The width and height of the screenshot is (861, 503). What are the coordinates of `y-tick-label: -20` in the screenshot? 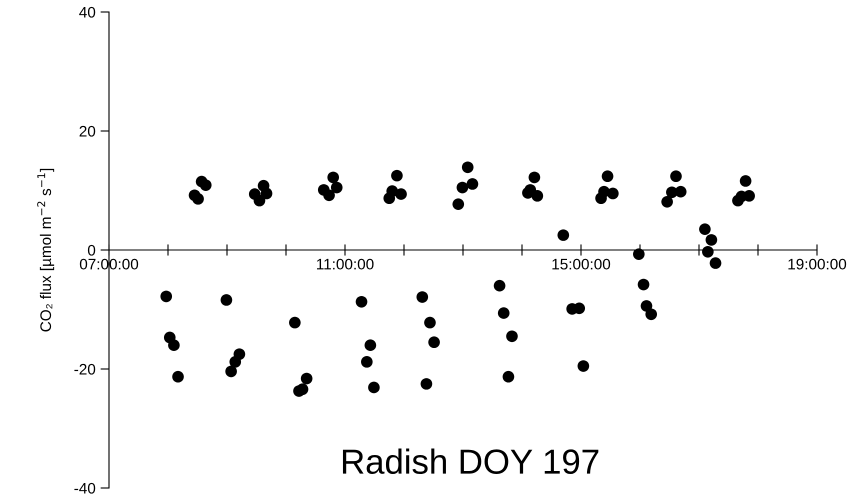 It's located at (85, 369).